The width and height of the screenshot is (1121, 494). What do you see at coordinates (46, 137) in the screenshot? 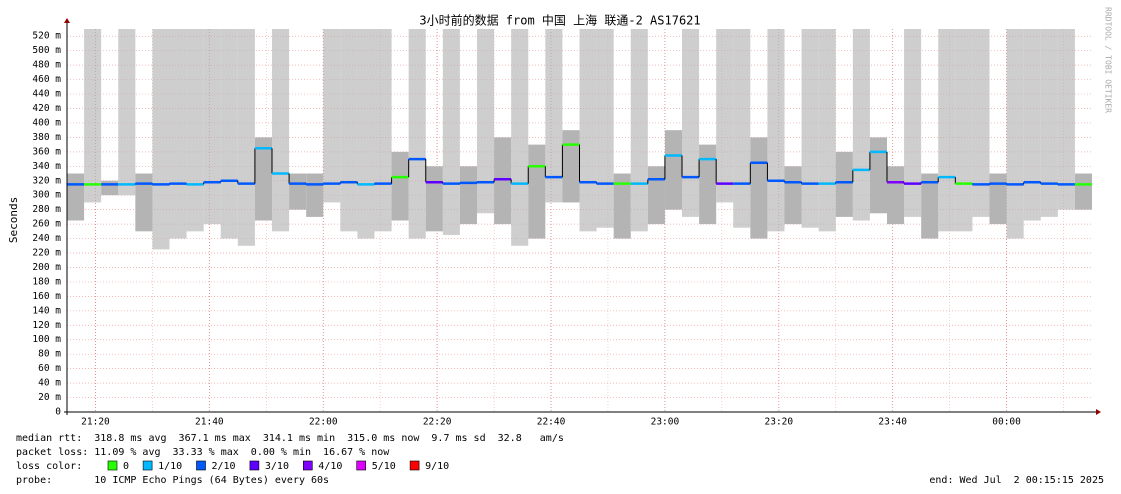
I see `y-tick-label: 380 m` at bounding box center [46, 137].